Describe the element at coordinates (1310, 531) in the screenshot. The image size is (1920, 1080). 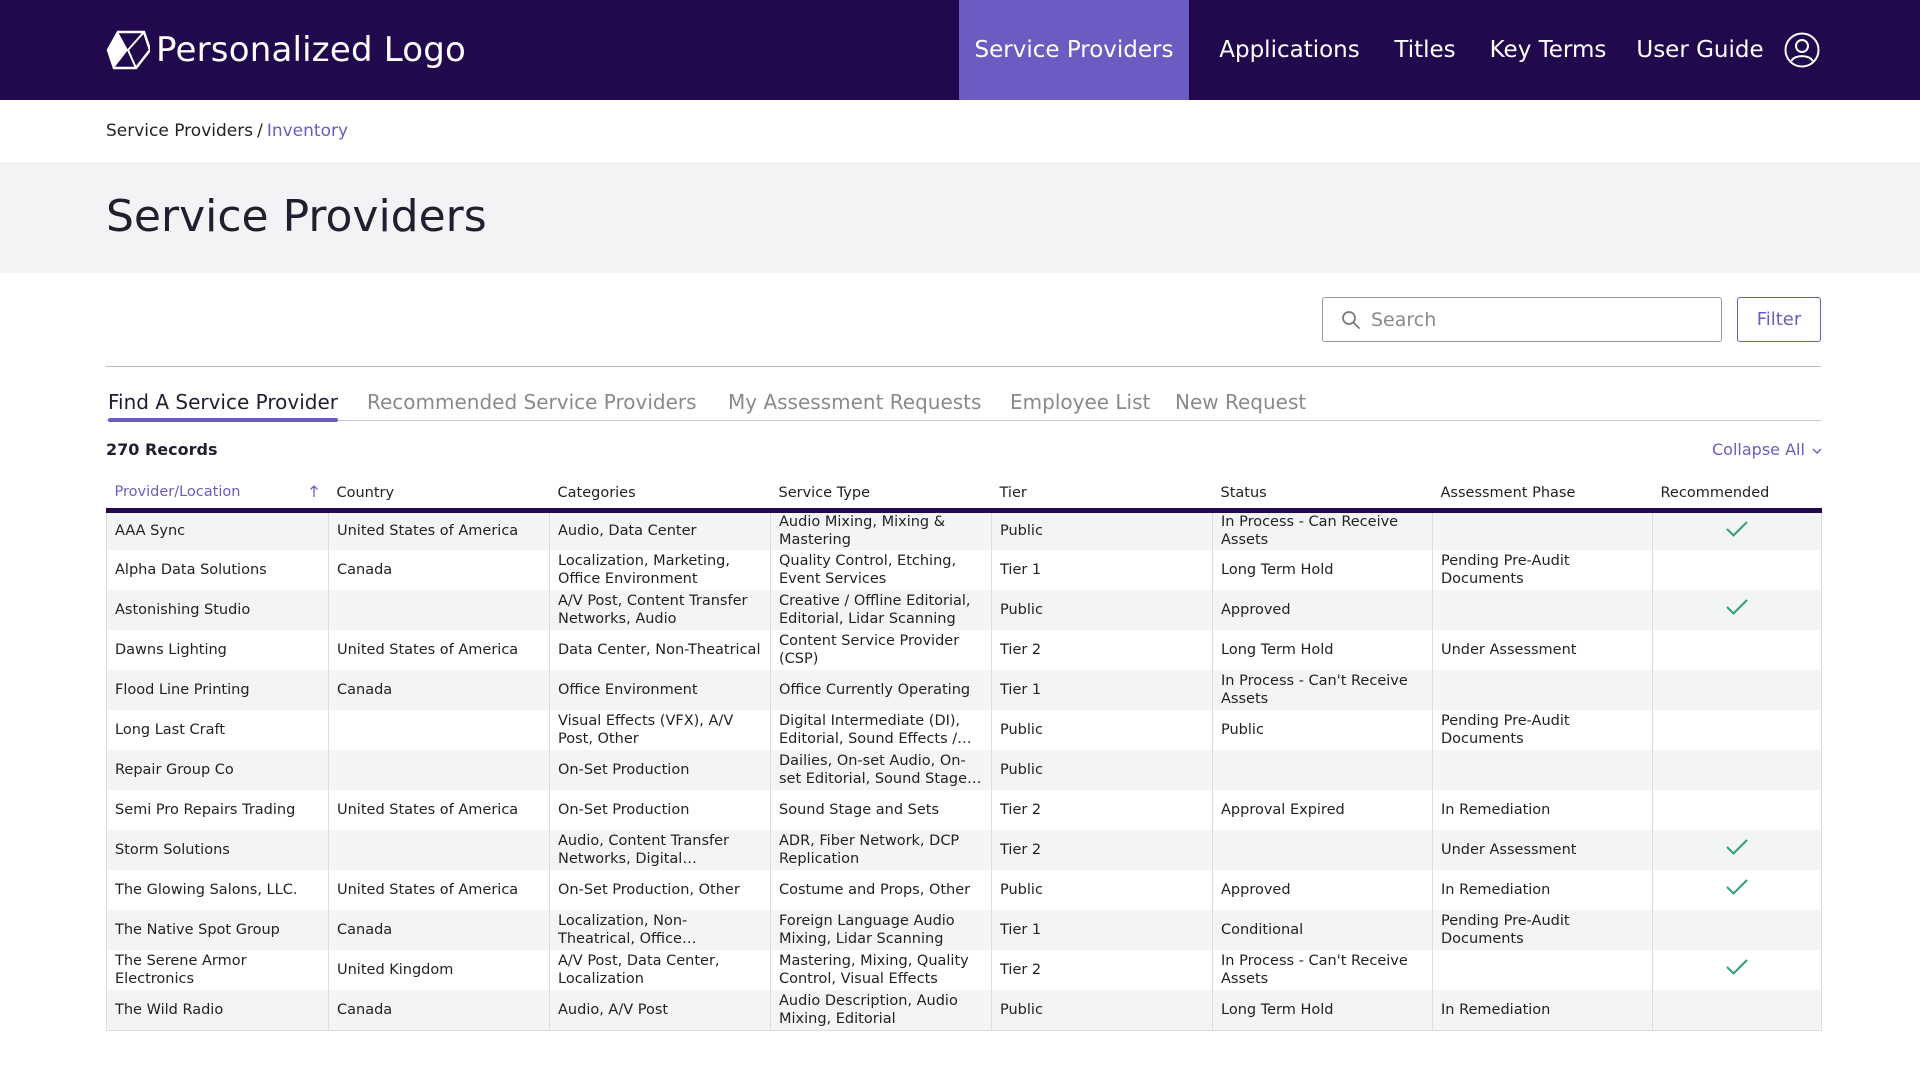
I see `status-text: In Process - Can Receive Assets` at that location.